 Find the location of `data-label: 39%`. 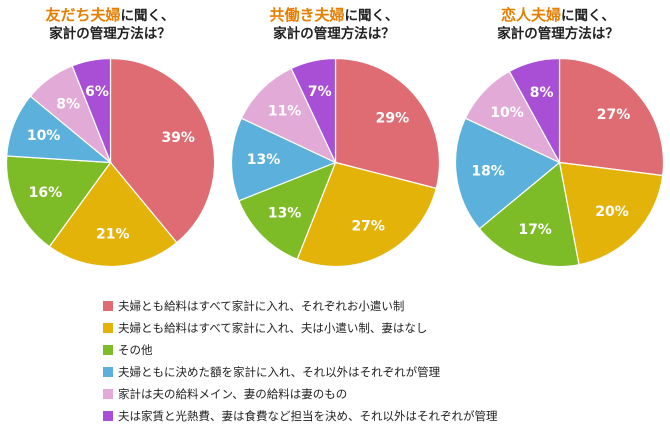

data-label: 39% is located at coordinates (178, 138).